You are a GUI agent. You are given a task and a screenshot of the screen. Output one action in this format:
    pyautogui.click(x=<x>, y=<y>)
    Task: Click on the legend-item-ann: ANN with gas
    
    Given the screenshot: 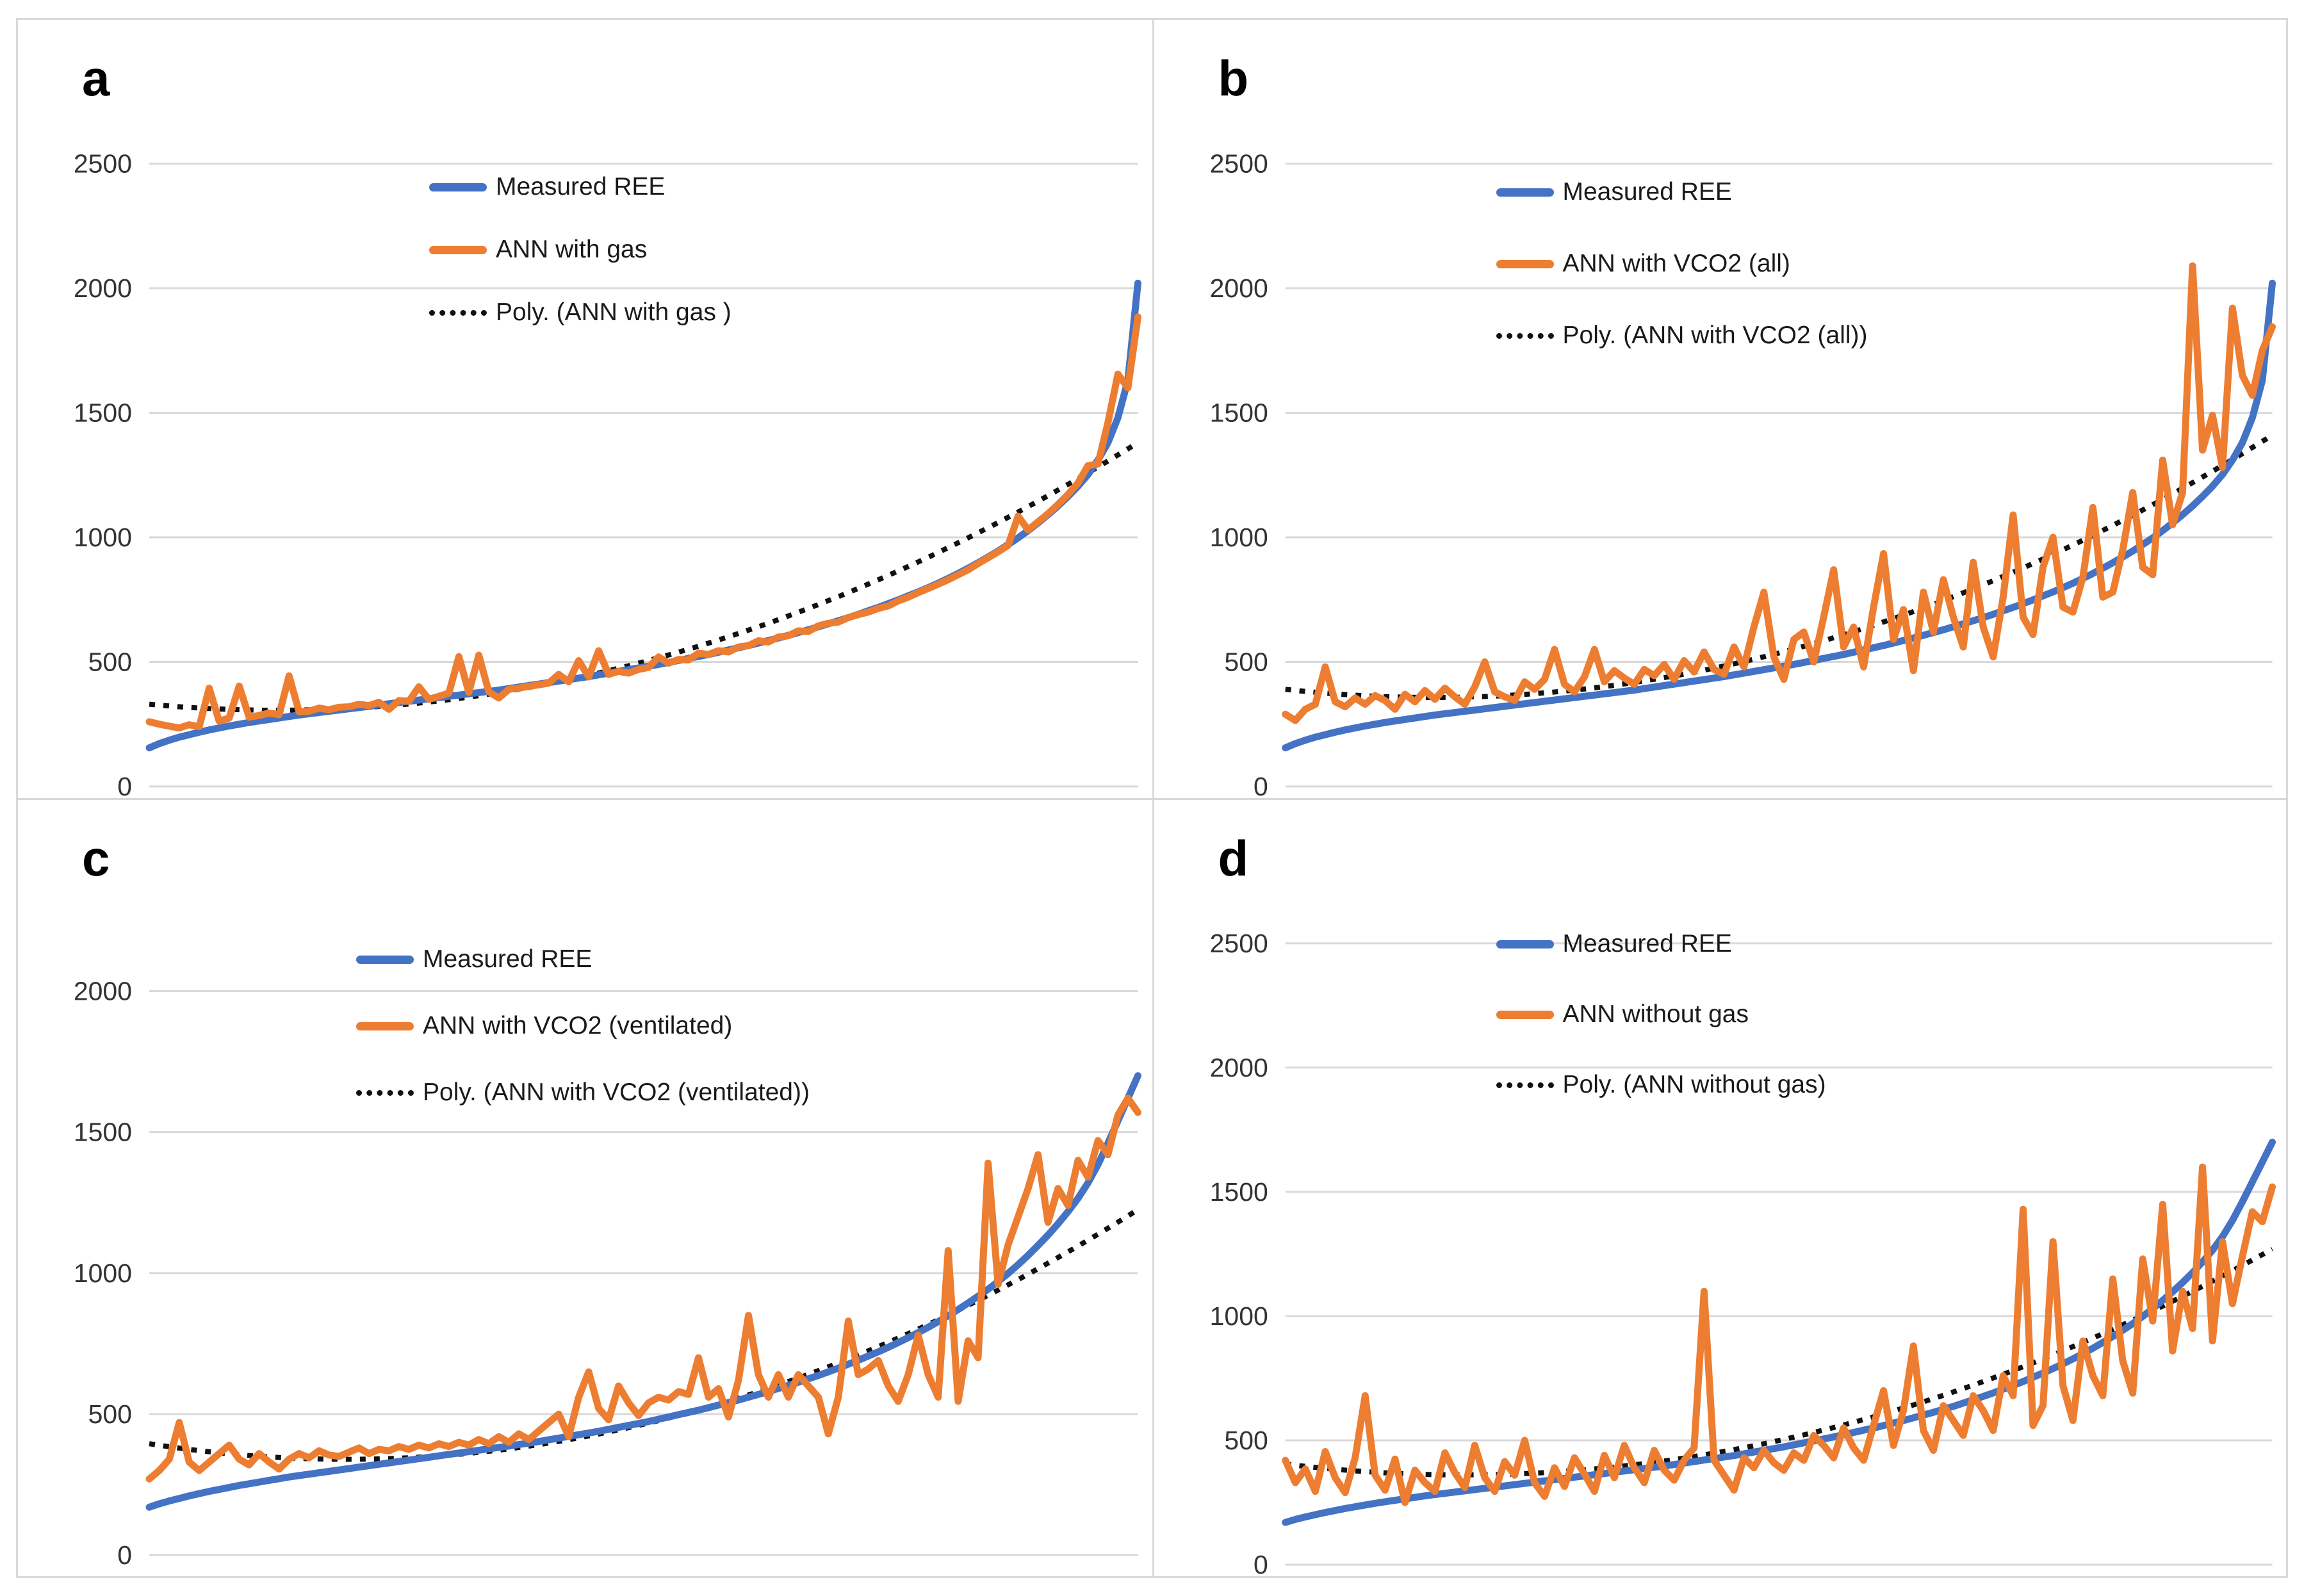 What is the action you would take?
    pyautogui.click(x=580, y=249)
    